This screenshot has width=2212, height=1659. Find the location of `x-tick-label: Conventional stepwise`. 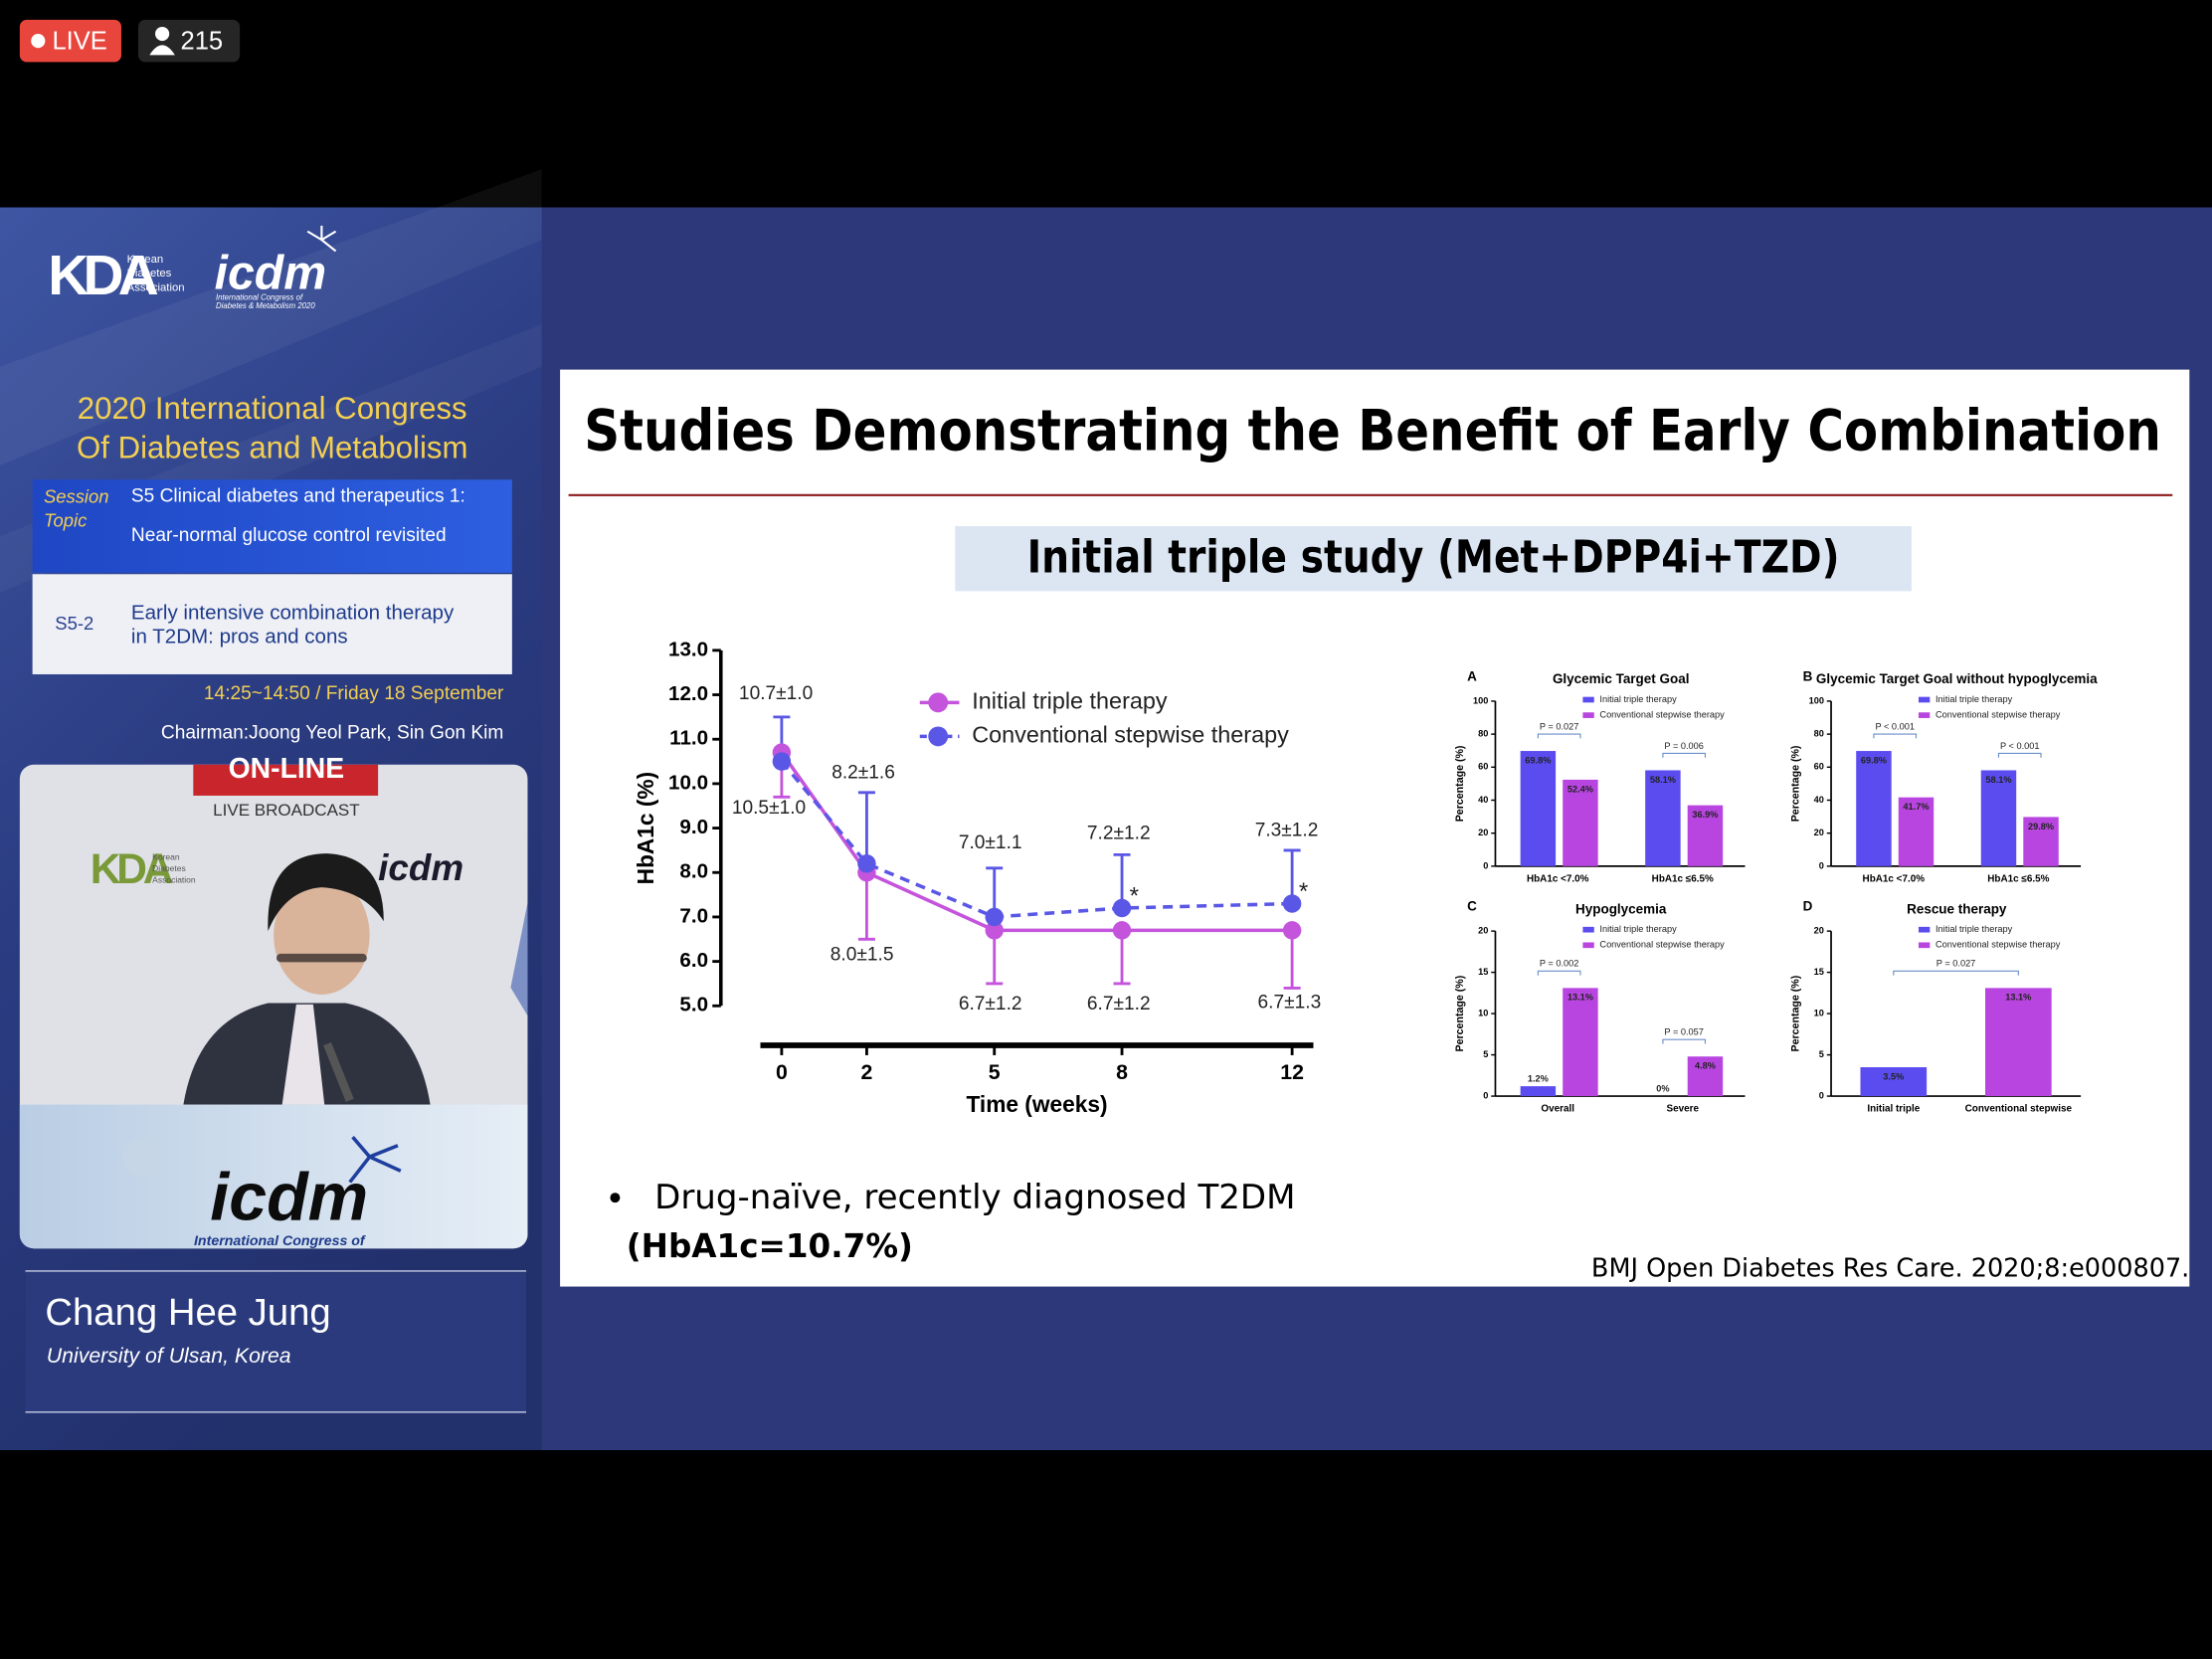

x-tick-label: Conventional stepwise is located at coordinates (2019, 1108).